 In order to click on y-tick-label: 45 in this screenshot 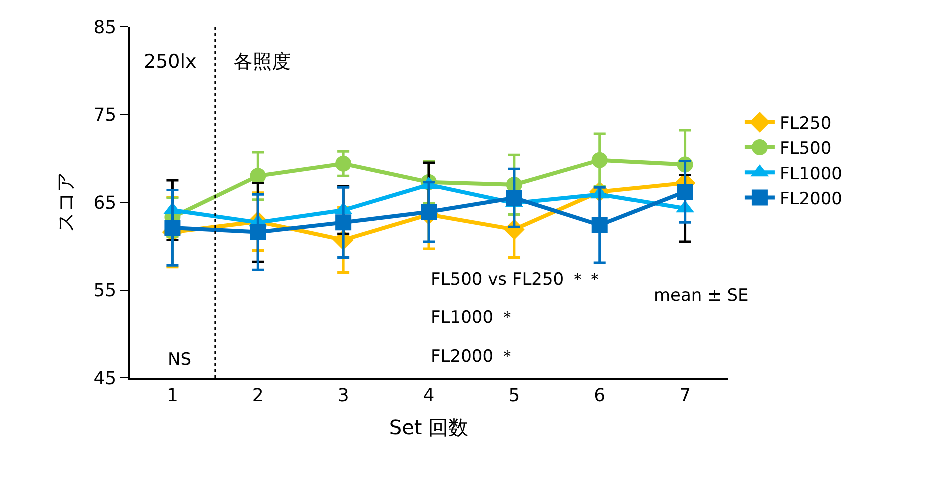, I will do `click(105, 379)`.